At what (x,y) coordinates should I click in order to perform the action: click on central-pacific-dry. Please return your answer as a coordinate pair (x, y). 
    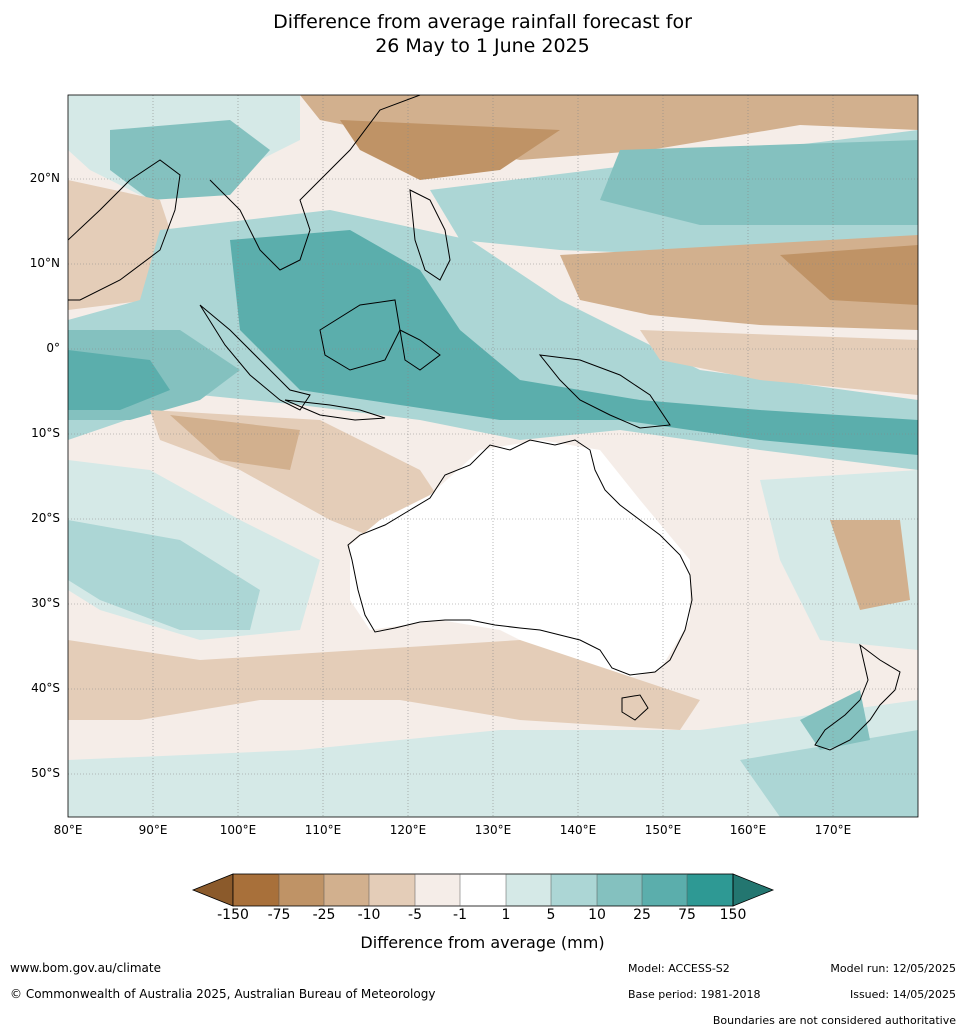
    Looking at the image, I should click on (779, 362).